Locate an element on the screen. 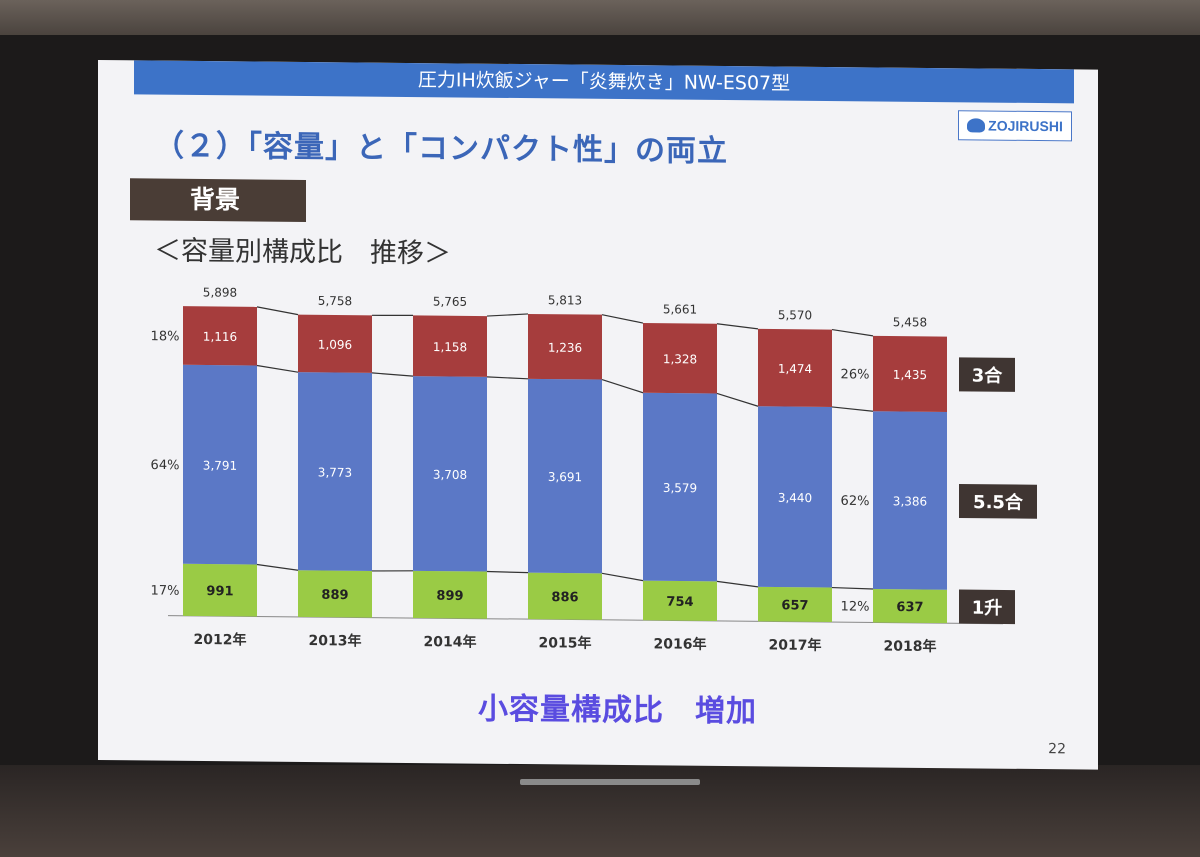 This screenshot has height=857, width=1200. room-wall is located at coordinates (600, 20).